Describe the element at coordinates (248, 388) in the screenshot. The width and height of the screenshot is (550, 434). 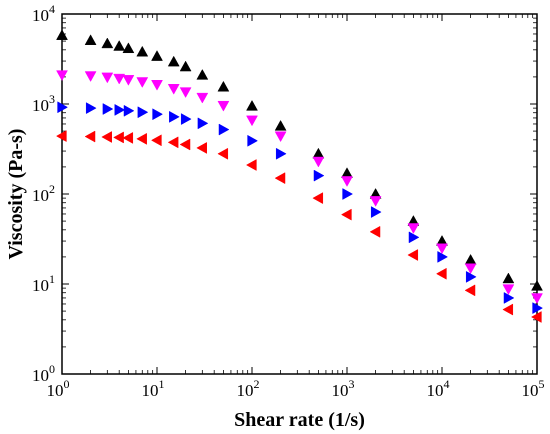
I see `x-tick-label: 10²` at that location.